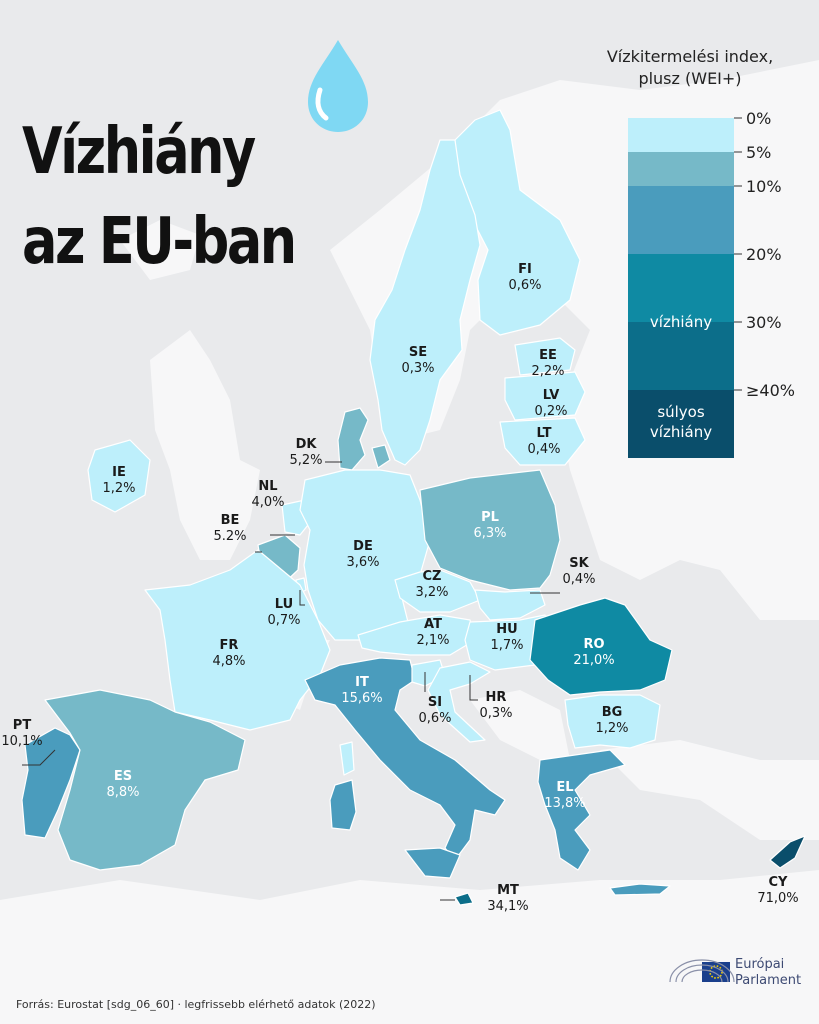 The width and height of the screenshot is (819, 1024). I want to click on label-be: BE 5.2%, so click(230, 528).